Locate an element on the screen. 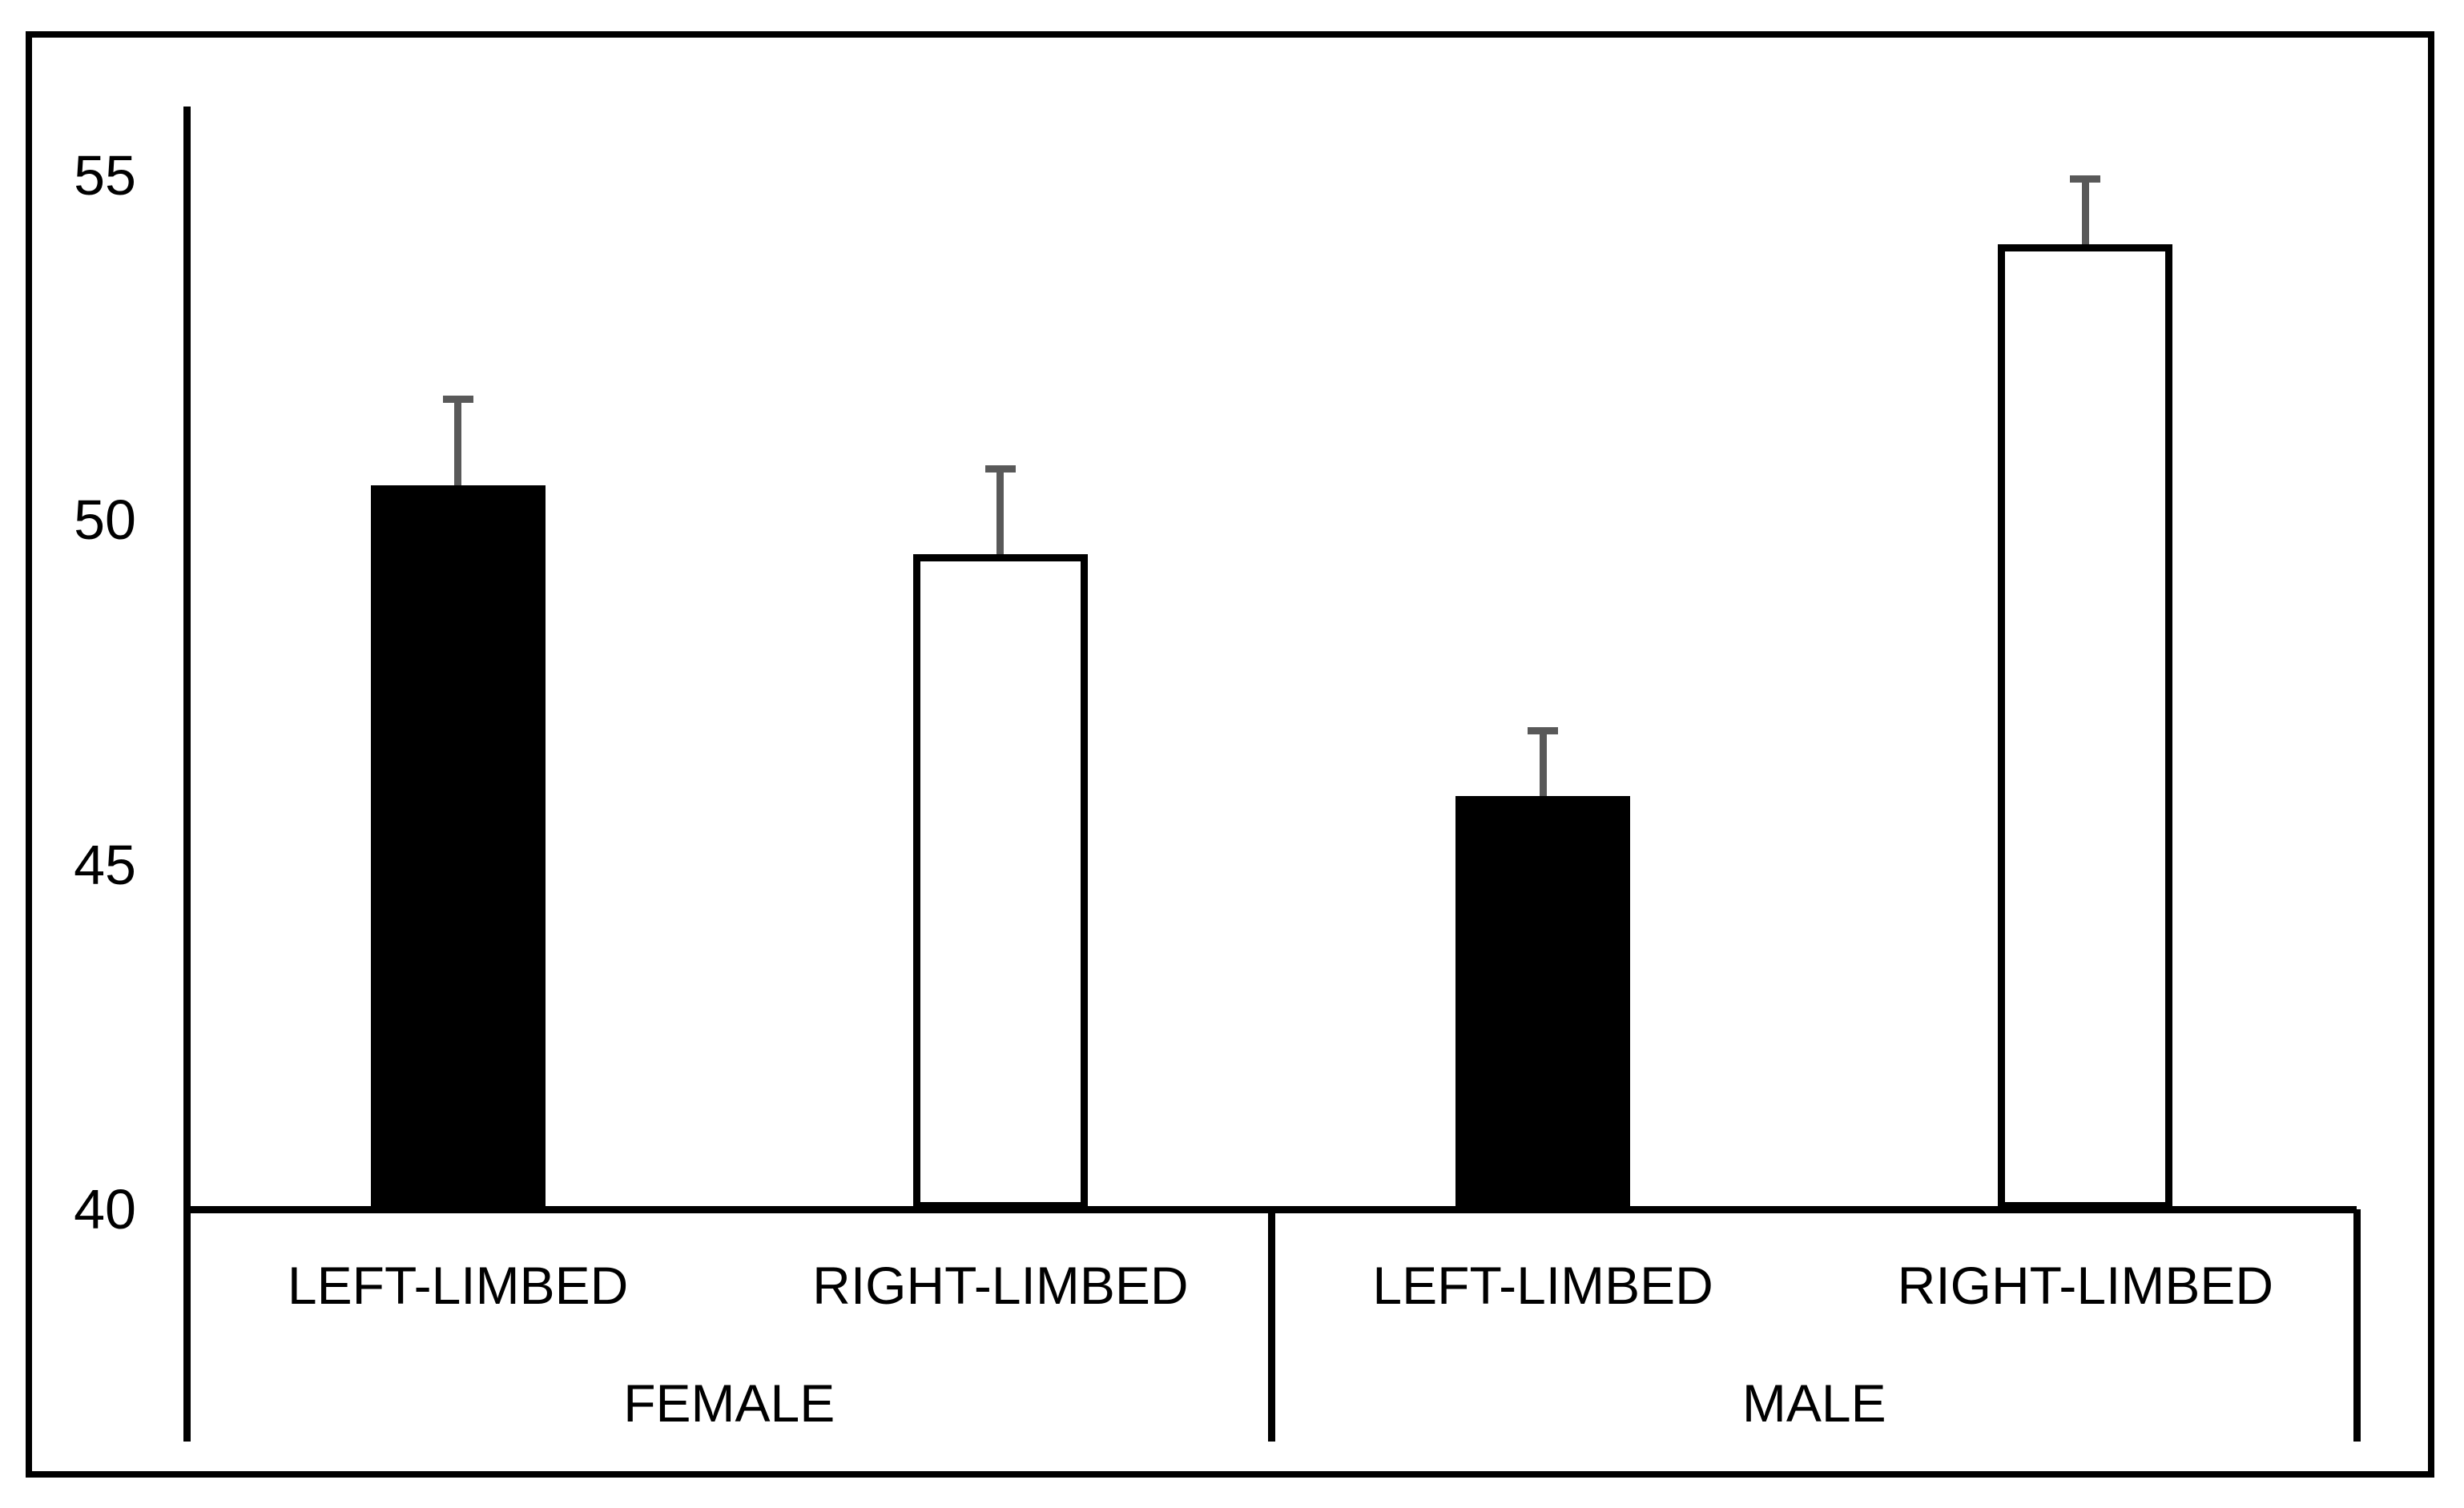  y-tick-label: 40 is located at coordinates (105, 1209).